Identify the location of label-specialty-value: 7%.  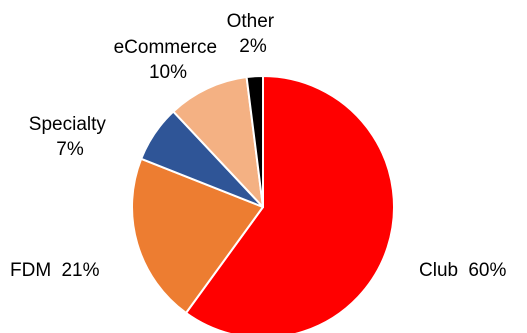
(70, 149).